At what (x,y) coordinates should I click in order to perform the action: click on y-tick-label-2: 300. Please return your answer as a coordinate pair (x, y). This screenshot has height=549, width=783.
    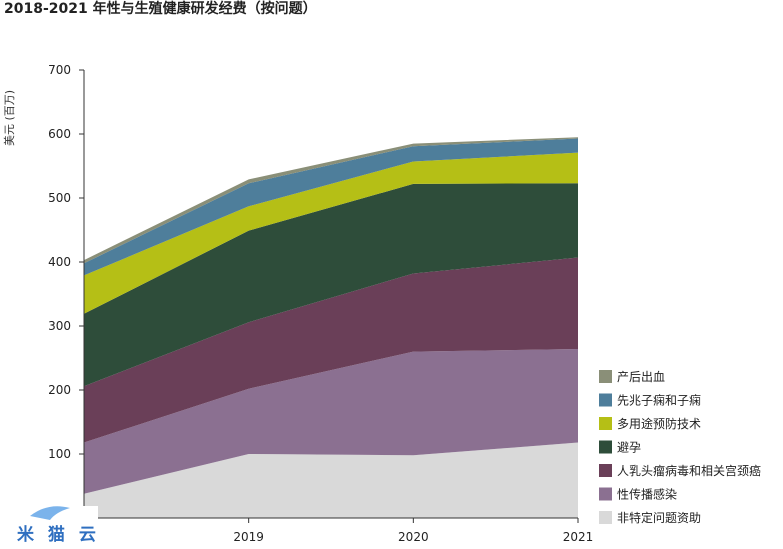
    Looking at the image, I should click on (59, 326).